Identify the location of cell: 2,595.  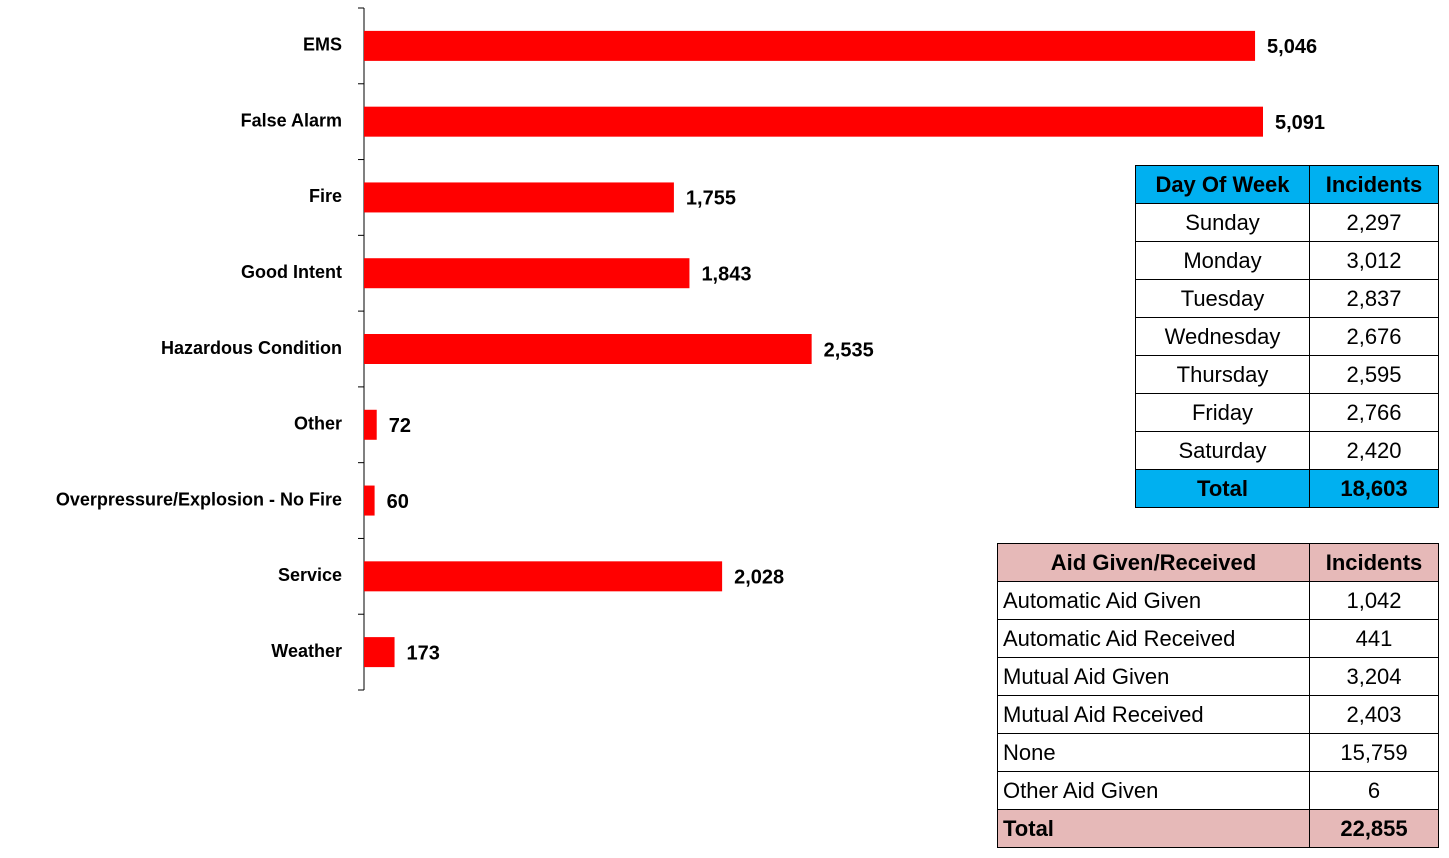
(1374, 374).